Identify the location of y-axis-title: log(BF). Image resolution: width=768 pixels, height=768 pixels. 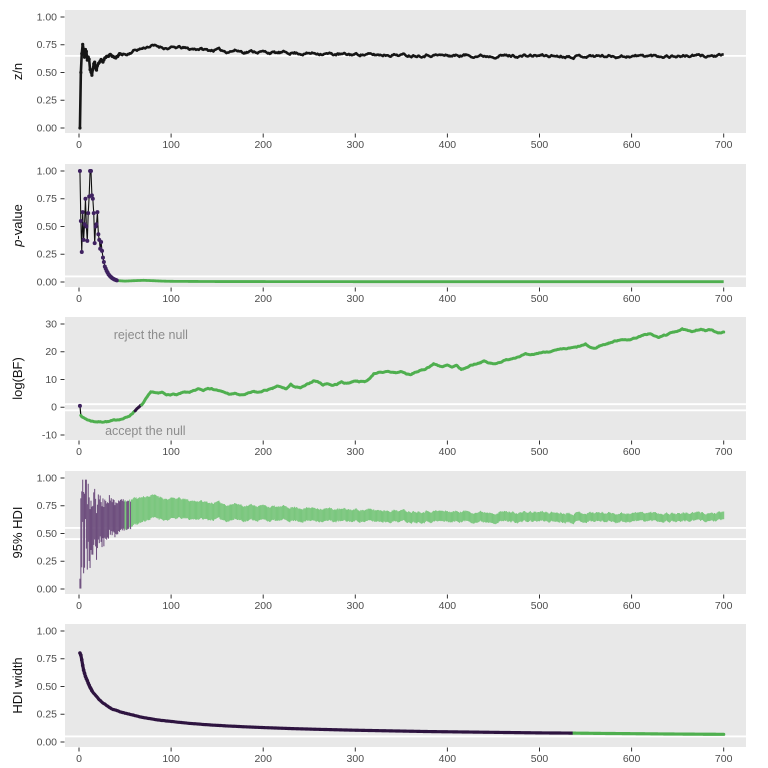
(17, 378).